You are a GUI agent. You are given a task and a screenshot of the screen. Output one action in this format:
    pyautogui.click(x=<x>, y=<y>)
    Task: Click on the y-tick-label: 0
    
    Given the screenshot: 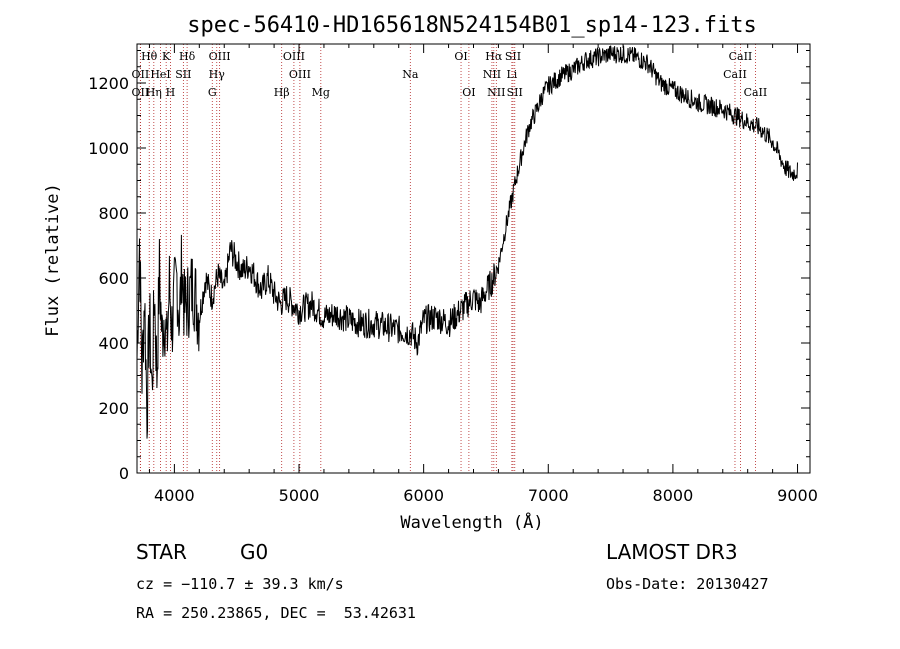 What is the action you would take?
    pyautogui.click(x=124, y=473)
    